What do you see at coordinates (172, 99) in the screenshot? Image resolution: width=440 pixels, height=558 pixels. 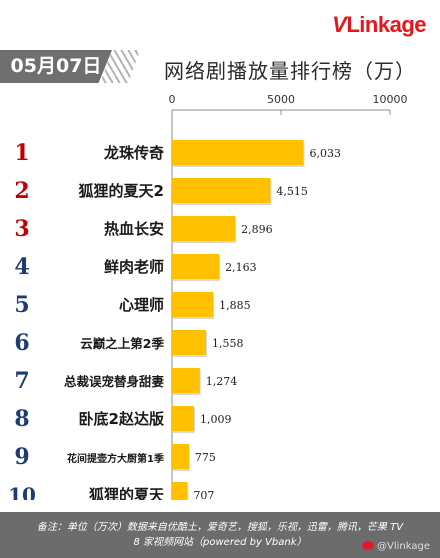 I see `x-tick-label: 0` at bounding box center [172, 99].